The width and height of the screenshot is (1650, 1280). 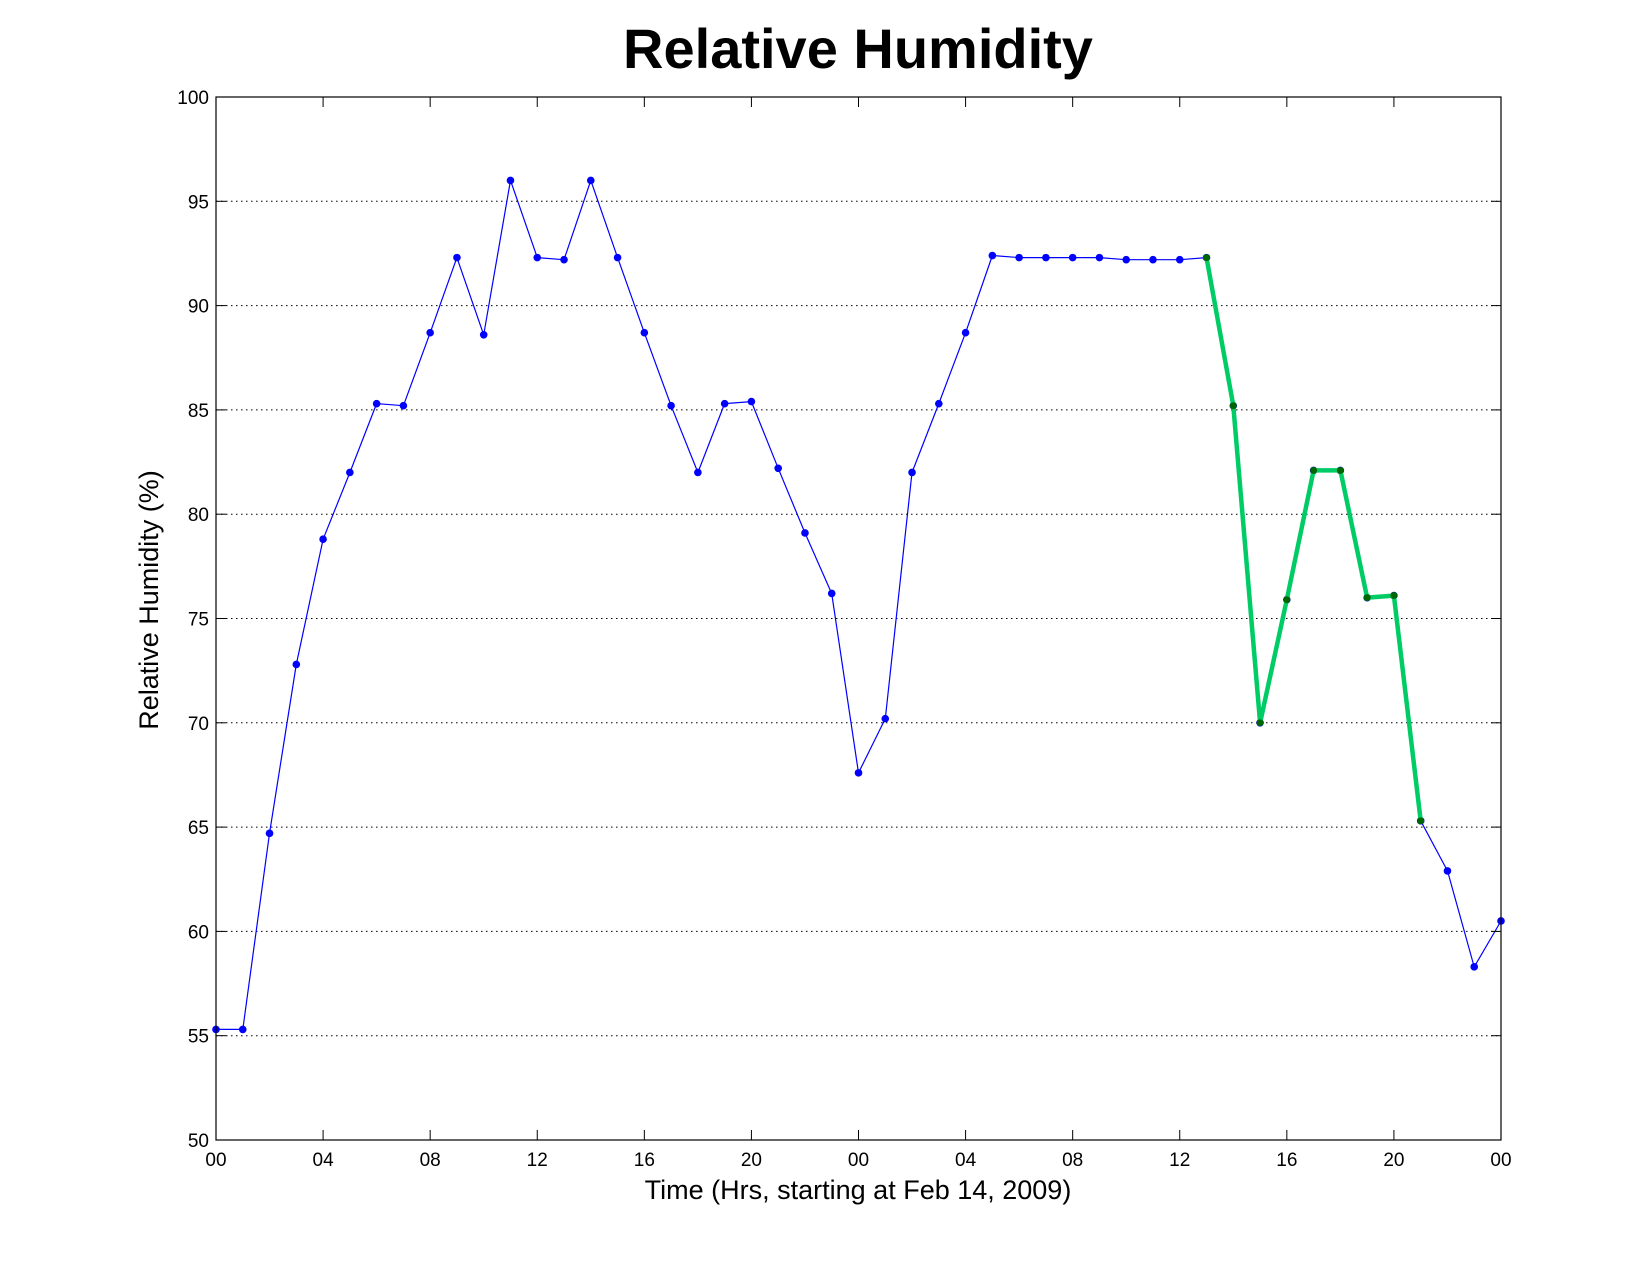 What do you see at coordinates (198, 515) in the screenshot?
I see `y-tick-label: 80` at bounding box center [198, 515].